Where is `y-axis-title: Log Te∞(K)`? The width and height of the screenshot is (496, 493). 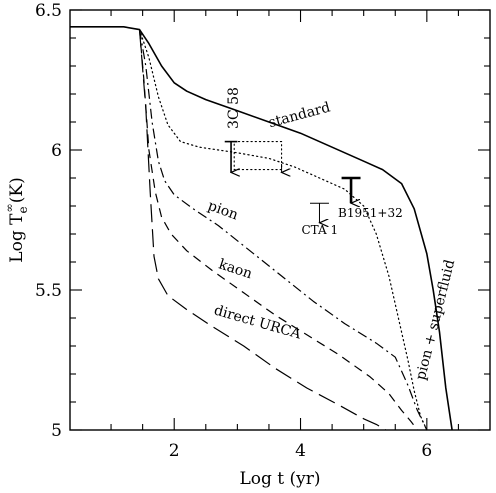
y-axis-title: Log Te∞(K) is located at coordinates (16, 219).